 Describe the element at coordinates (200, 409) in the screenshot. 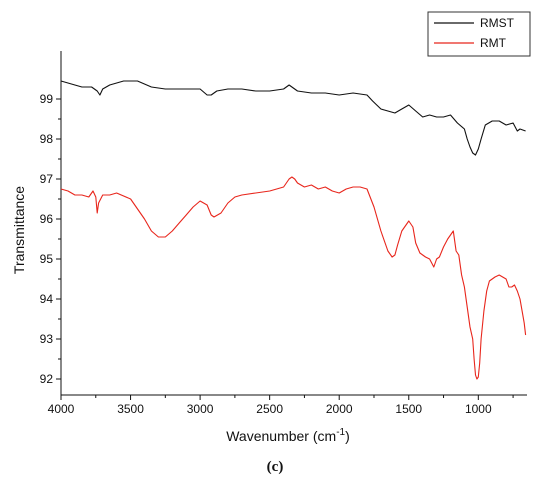

I see `x-tick-label-3000: 3000` at that location.